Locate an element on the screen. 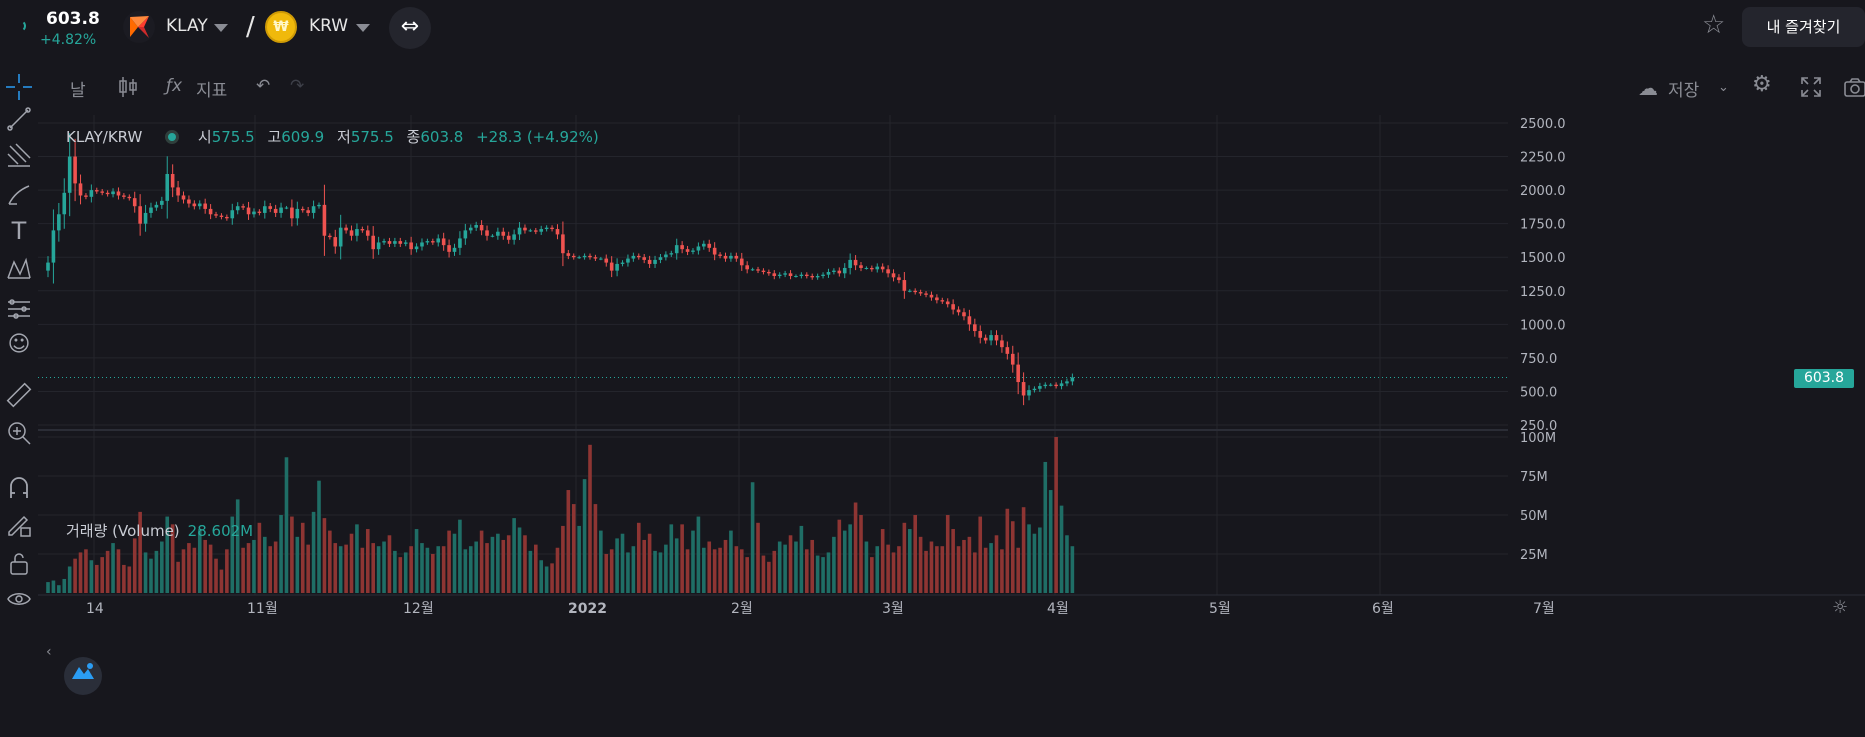  prediction-tool-icon is located at coordinates (19, 309).